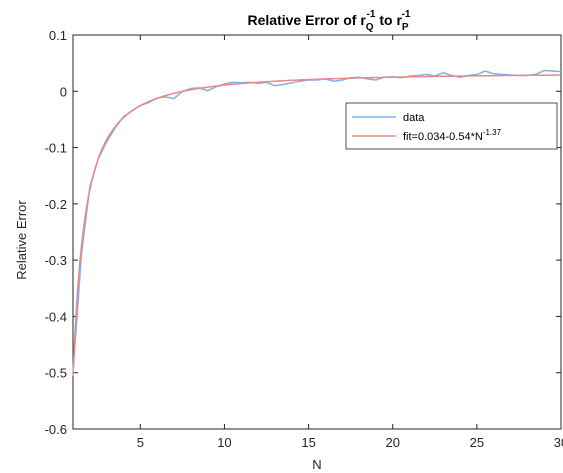 The width and height of the screenshot is (563, 473). I want to click on chart-title-sub-p: P, so click(405, 27).